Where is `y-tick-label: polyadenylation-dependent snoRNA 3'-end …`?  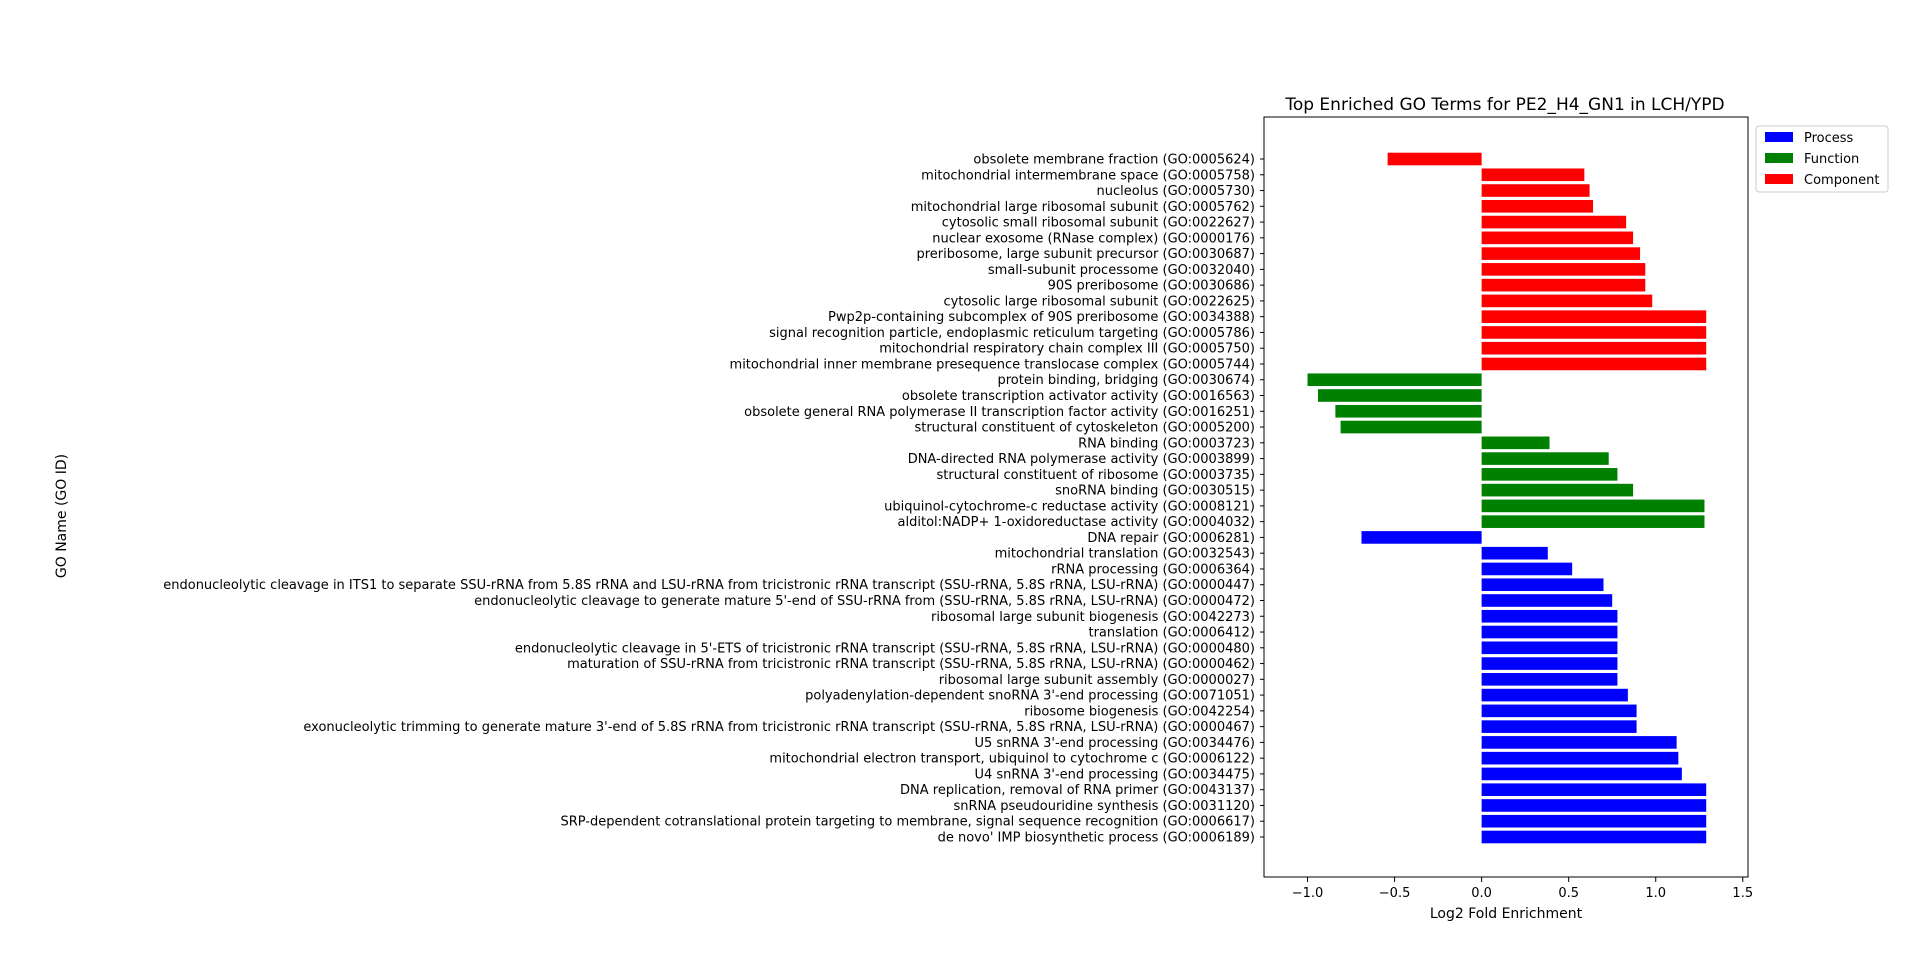
y-tick-label: polyadenylation-dependent snoRNA 3'-end … is located at coordinates (1030, 696).